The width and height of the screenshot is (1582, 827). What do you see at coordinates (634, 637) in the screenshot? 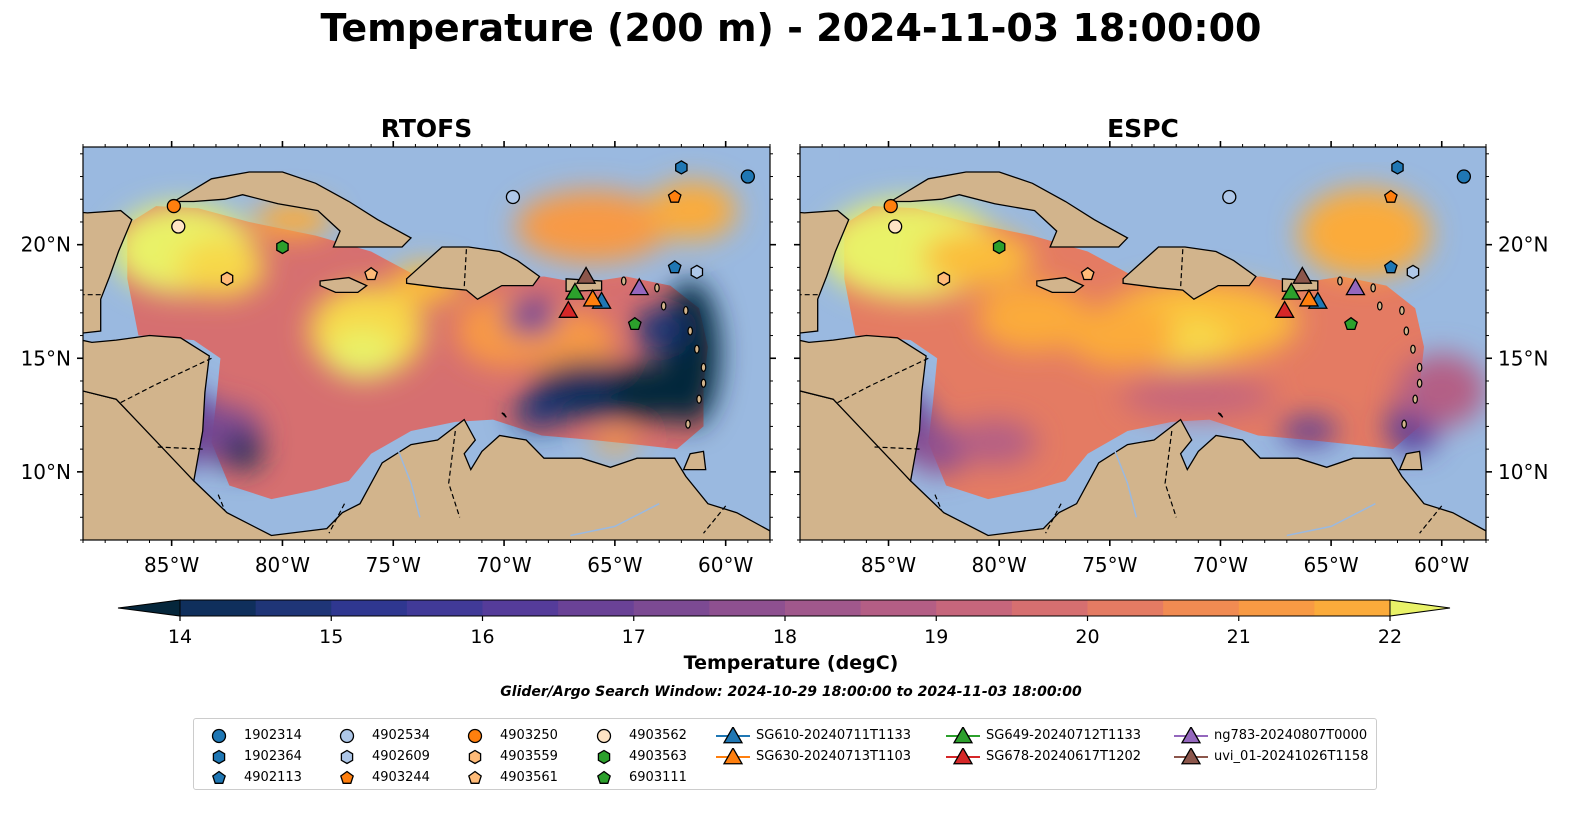
I see `colorbar-tick-label: 17` at bounding box center [634, 637].